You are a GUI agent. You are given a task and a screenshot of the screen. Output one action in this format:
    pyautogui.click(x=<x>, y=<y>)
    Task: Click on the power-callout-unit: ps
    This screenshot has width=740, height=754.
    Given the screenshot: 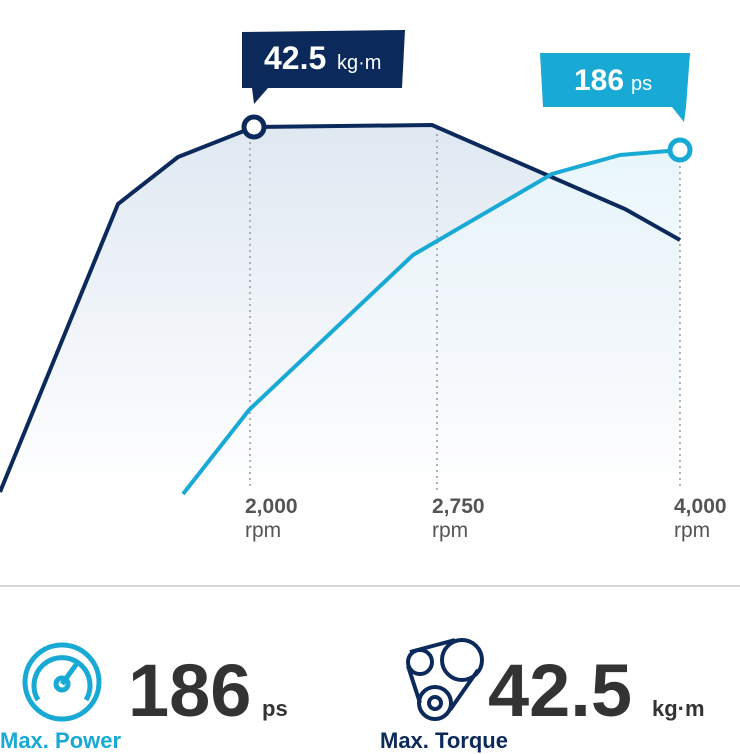 What is the action you would take?
    pyautogui.click(x=641, y=84)
    